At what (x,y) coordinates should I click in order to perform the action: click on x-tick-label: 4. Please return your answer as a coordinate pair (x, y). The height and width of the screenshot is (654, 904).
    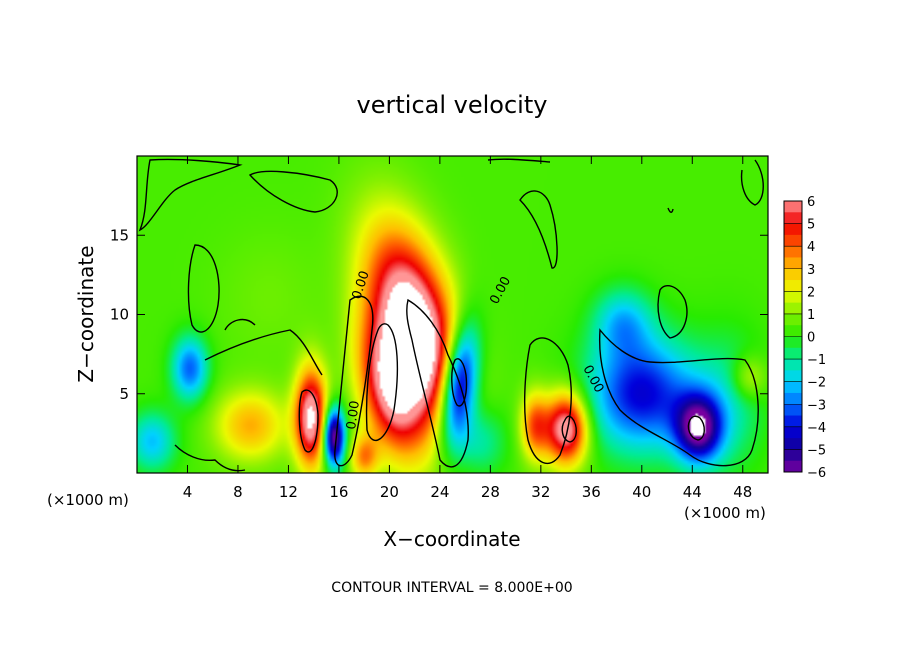
    Looking at the image, I should click on (188, 492).